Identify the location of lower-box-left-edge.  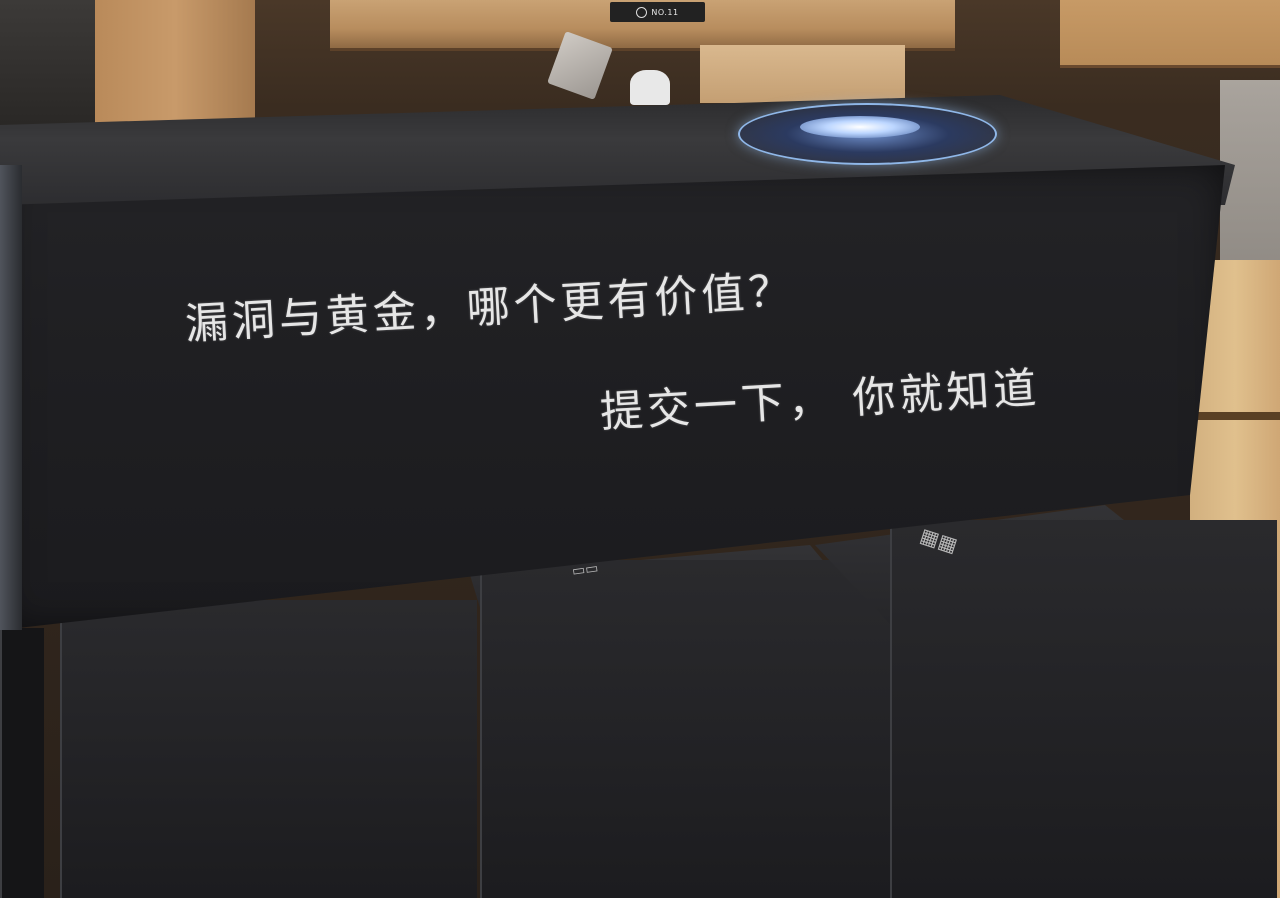
(22, 763).